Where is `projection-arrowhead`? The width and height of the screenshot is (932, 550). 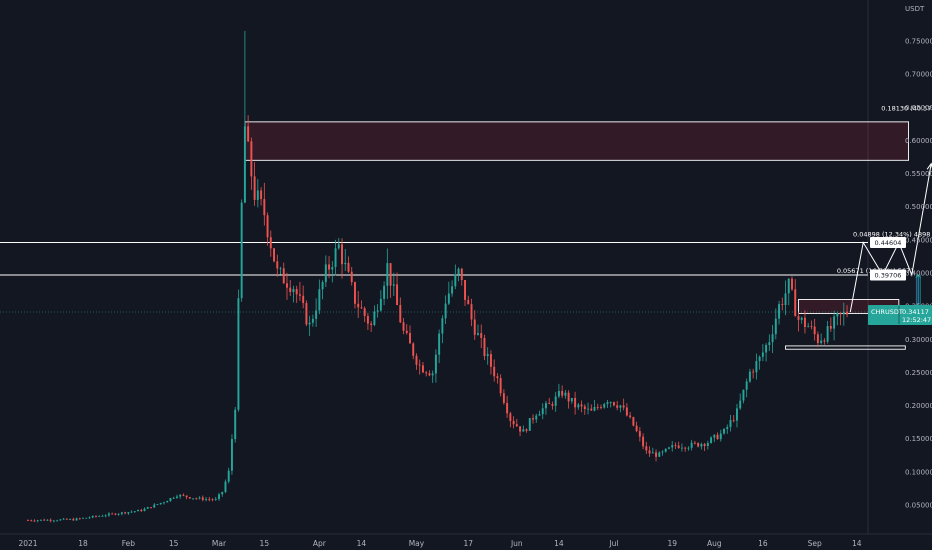 projection-arrowhead is located at coordinates (929, 166).